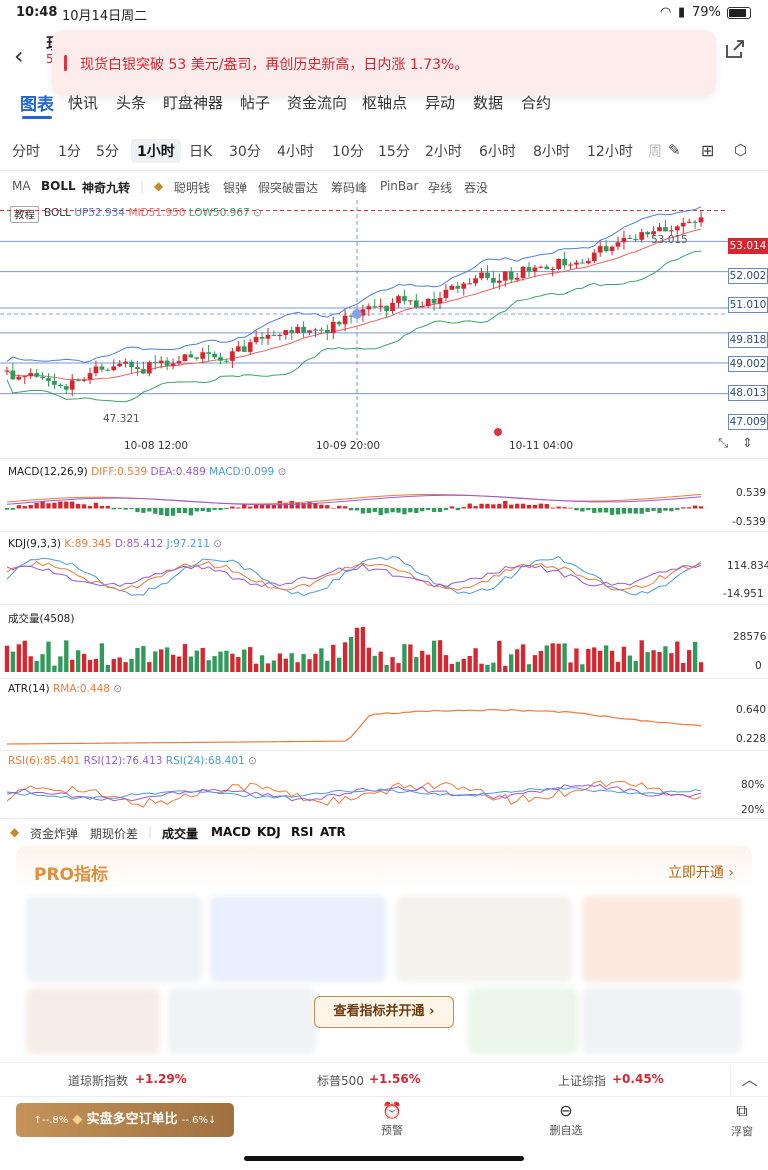  Describe the element at coordinates (740, 1120) in the screenshot. I see `float-window-button: ⧉ 浮窗` at that location.